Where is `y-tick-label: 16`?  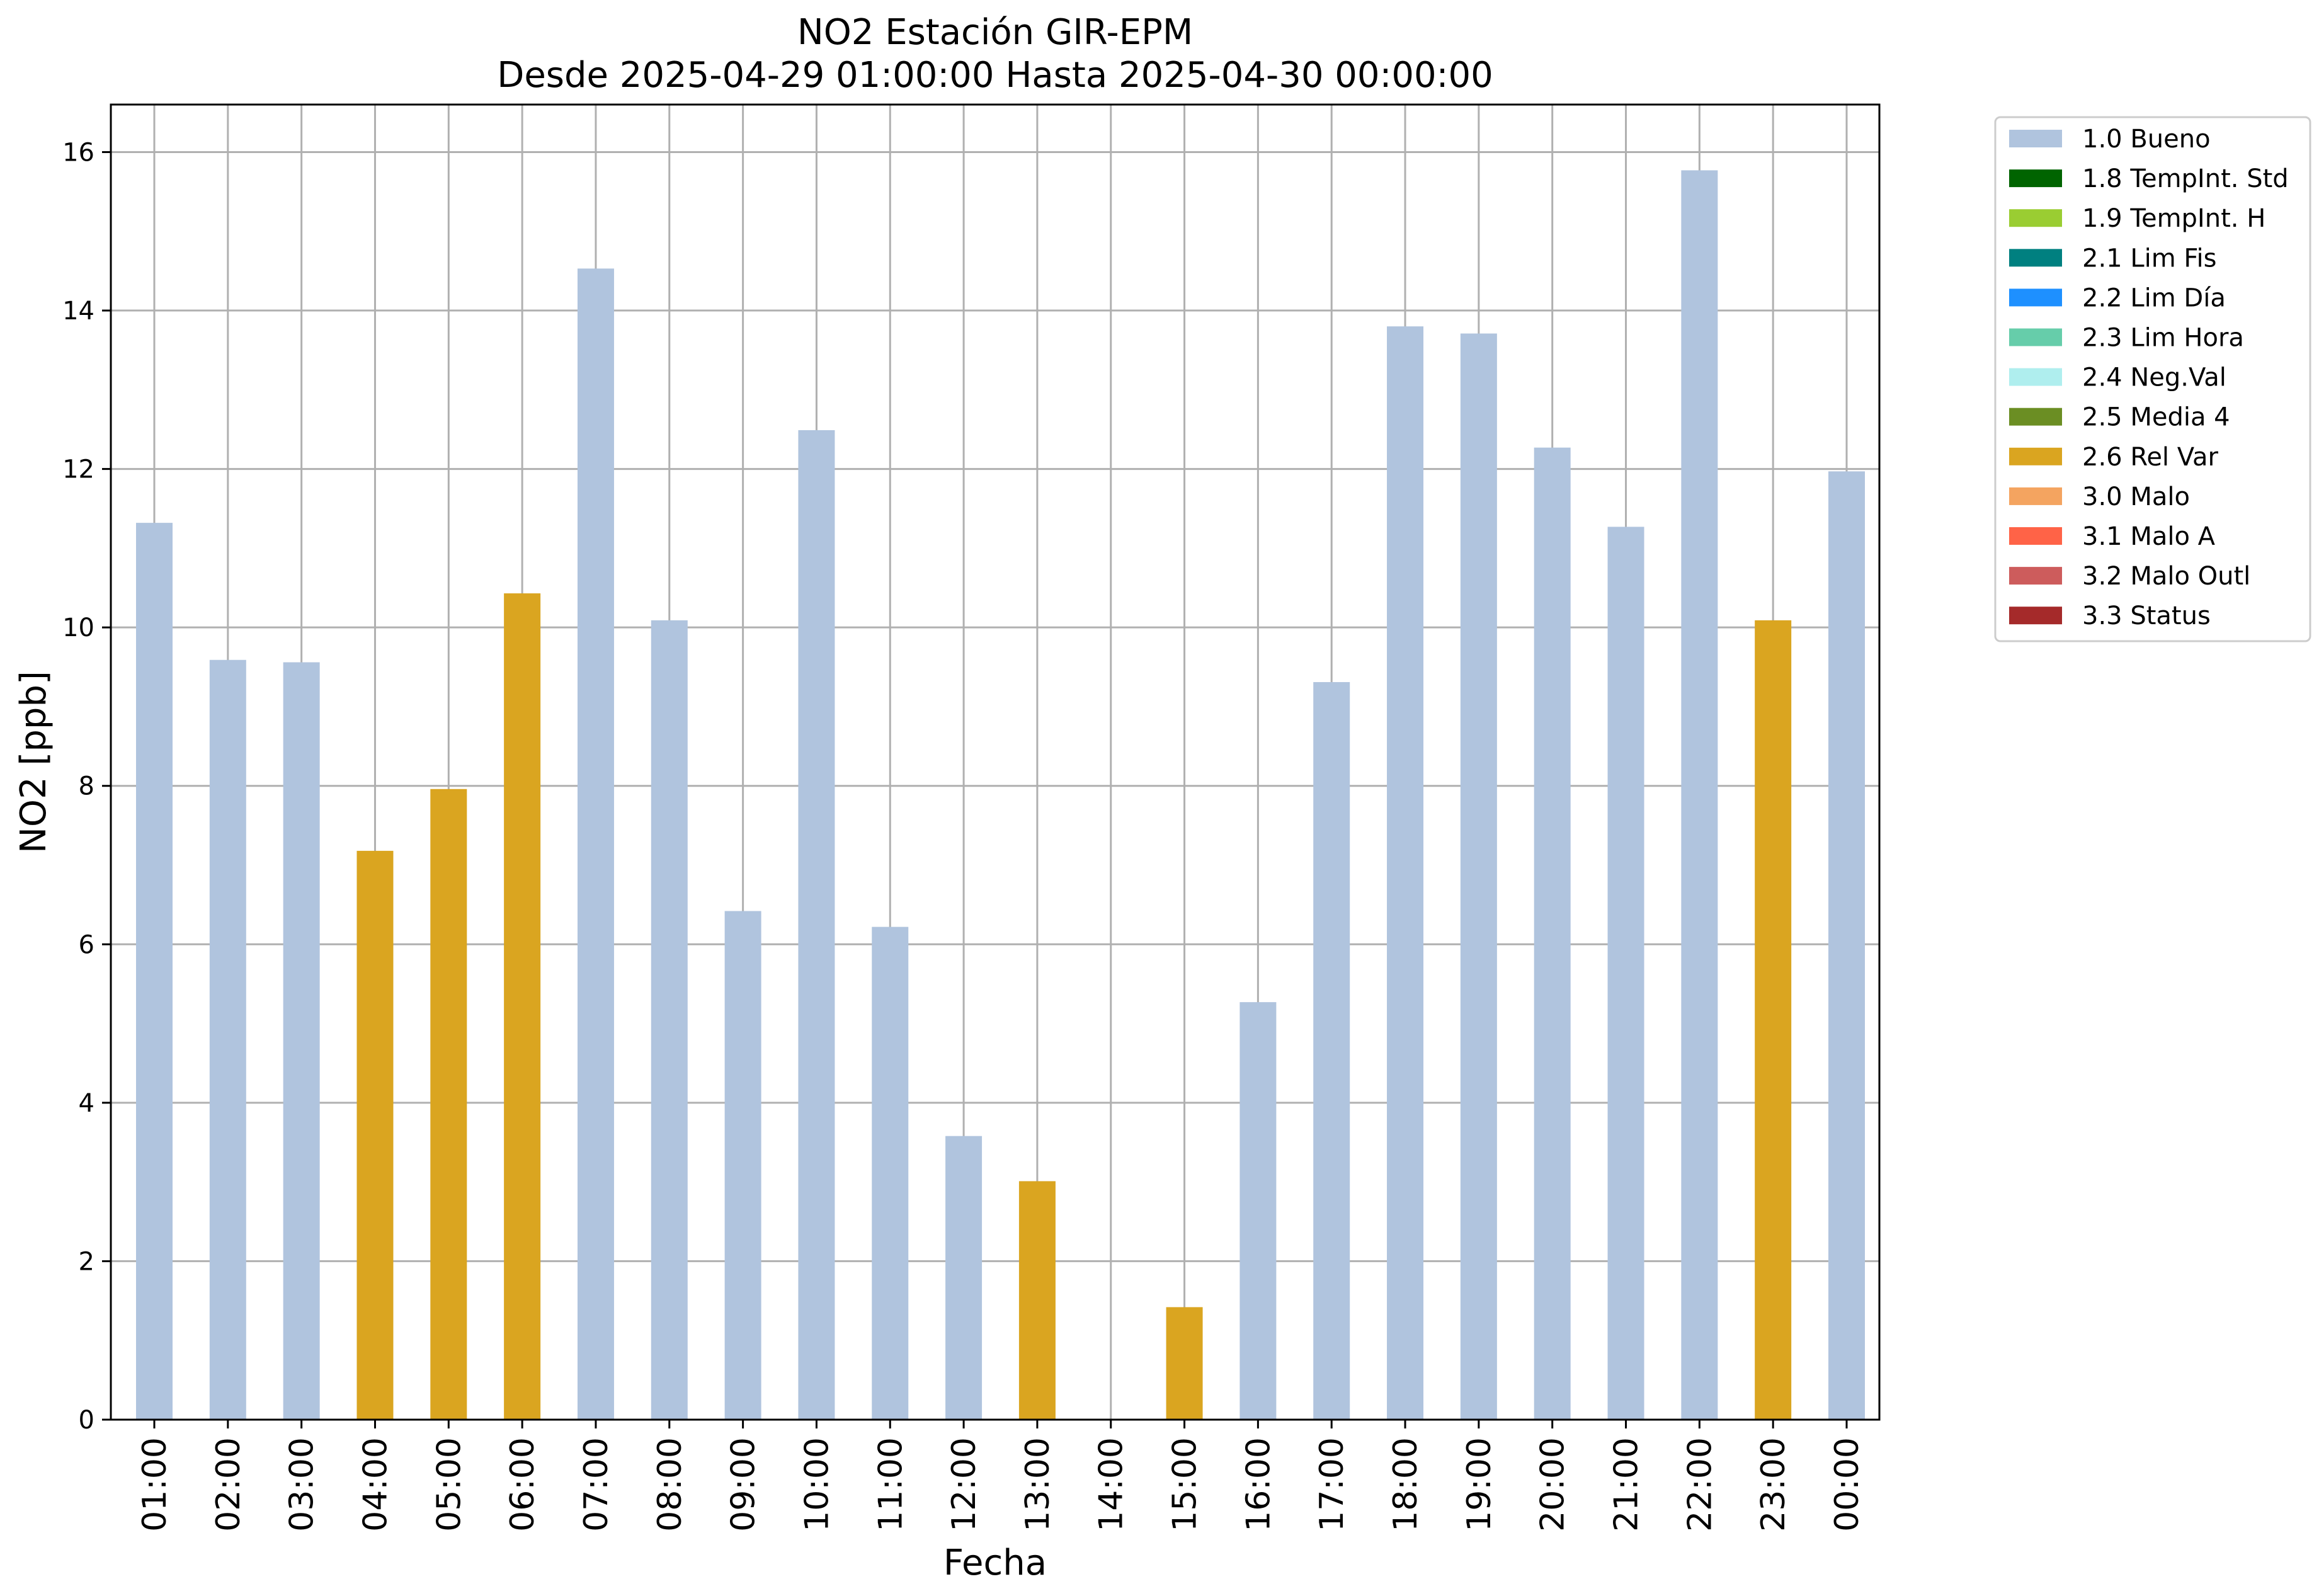 y-tick-label: 16 is located at coordinates (78, 152).